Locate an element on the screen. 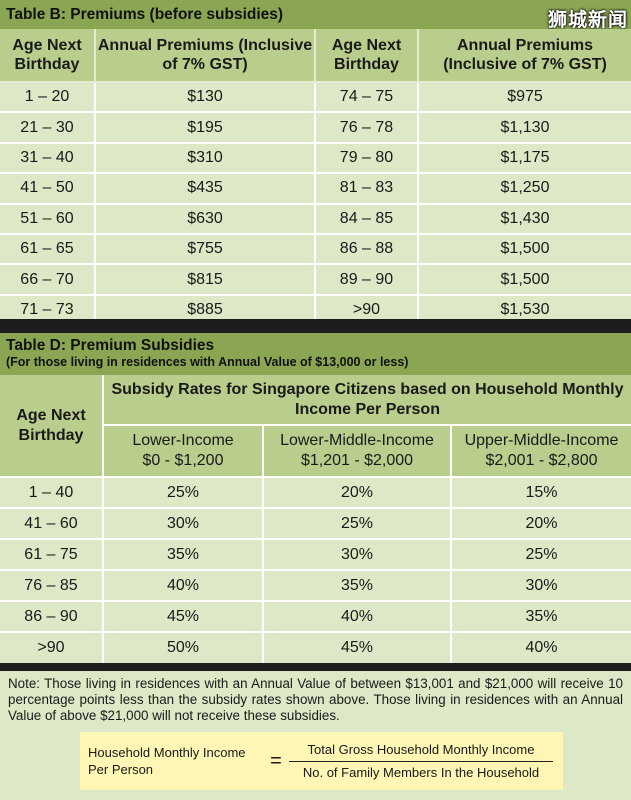 This screenshot has width=631, height=800. table-cell: 74 – 75 is located at coordinates (367, 98).